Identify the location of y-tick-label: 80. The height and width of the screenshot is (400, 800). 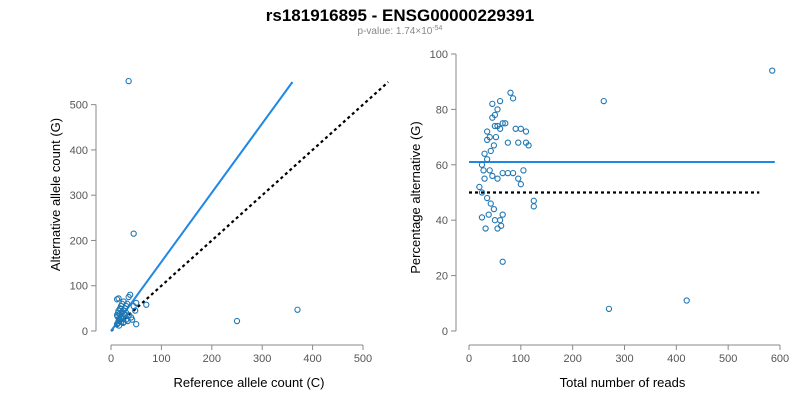
(442, 110).